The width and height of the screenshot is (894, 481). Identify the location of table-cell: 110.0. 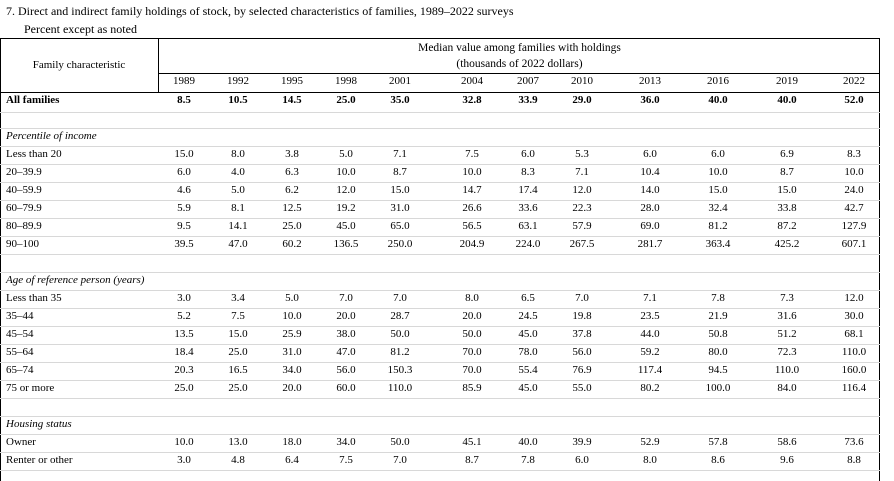
(400, 388).